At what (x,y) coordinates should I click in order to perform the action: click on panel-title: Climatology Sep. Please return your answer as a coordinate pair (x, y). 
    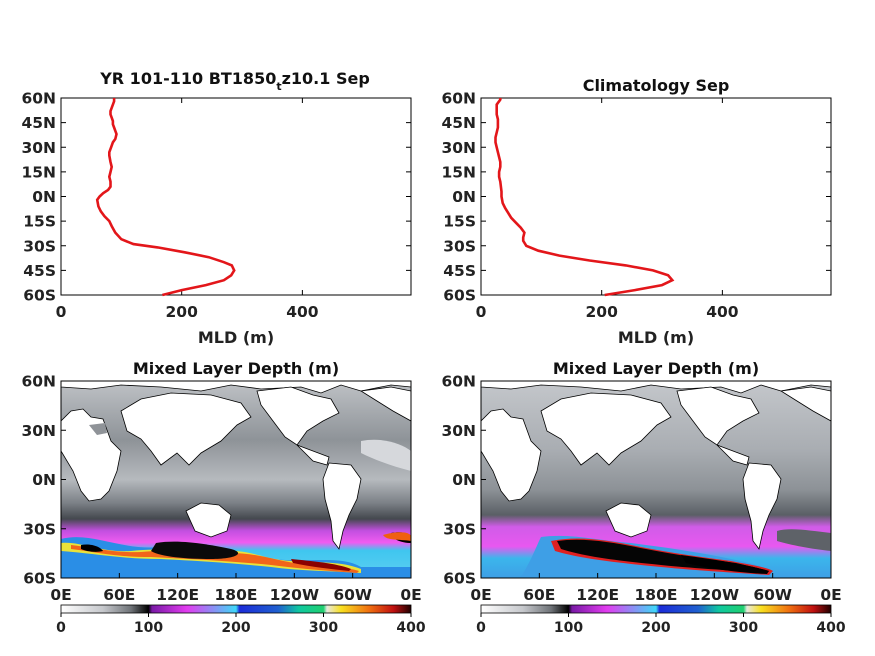
    Looking at the image, I should click on (656, 85).